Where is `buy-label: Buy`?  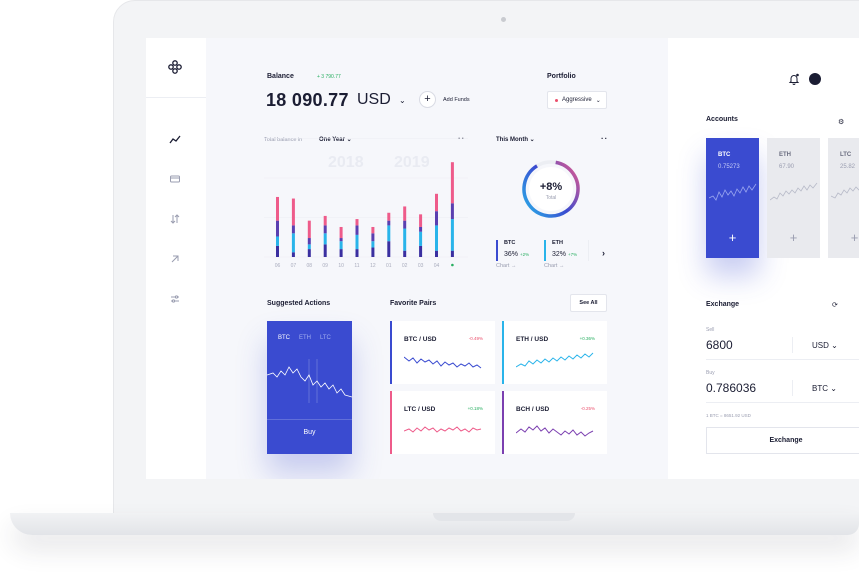
buy-label: Buy is located at coordinates (710, 373).